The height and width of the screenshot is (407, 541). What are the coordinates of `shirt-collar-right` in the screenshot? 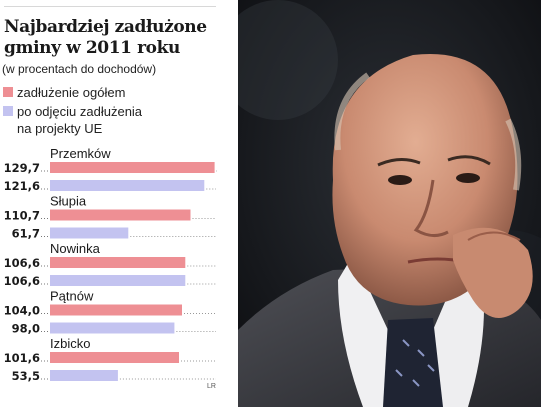 It's located at (456, 333).